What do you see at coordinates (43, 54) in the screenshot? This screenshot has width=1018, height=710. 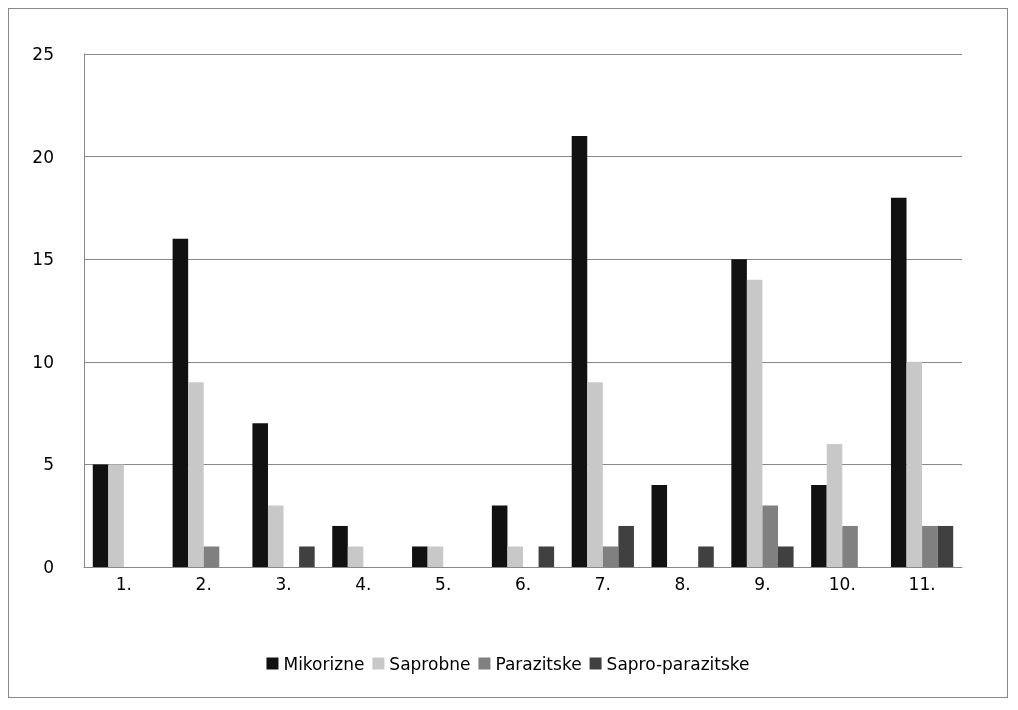 I see `y-tick-label: 25` at bounding box center [43, 54].